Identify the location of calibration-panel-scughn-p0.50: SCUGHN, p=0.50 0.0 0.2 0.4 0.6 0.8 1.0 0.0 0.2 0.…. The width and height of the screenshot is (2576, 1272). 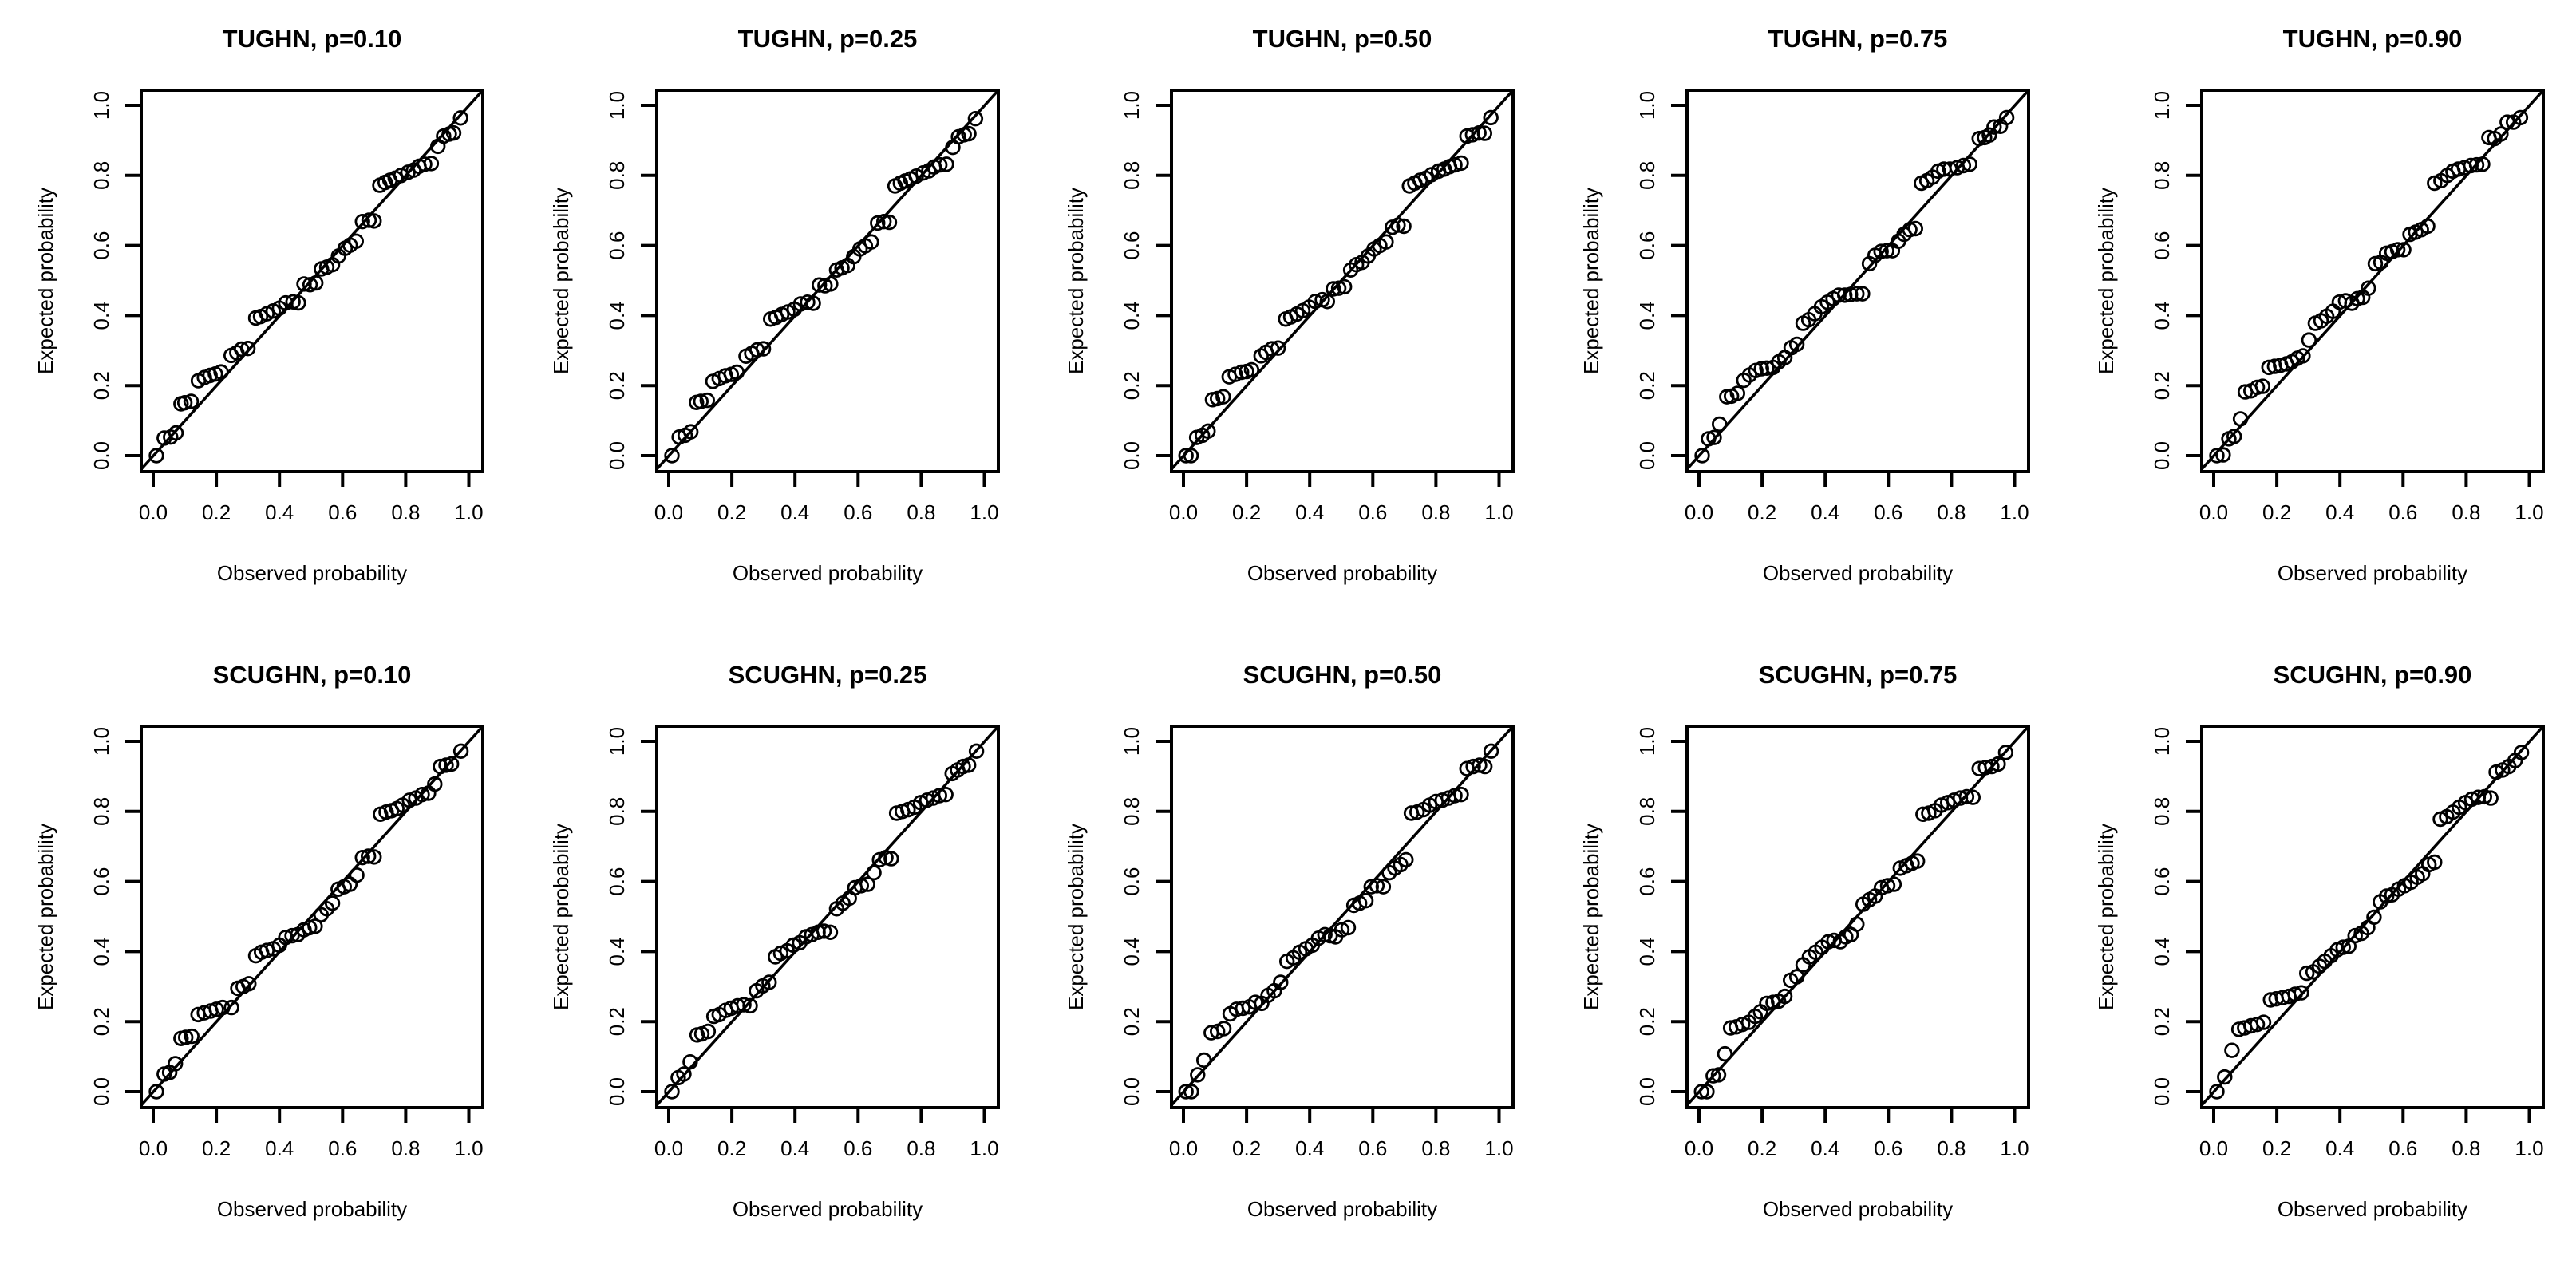
(1288, 954).